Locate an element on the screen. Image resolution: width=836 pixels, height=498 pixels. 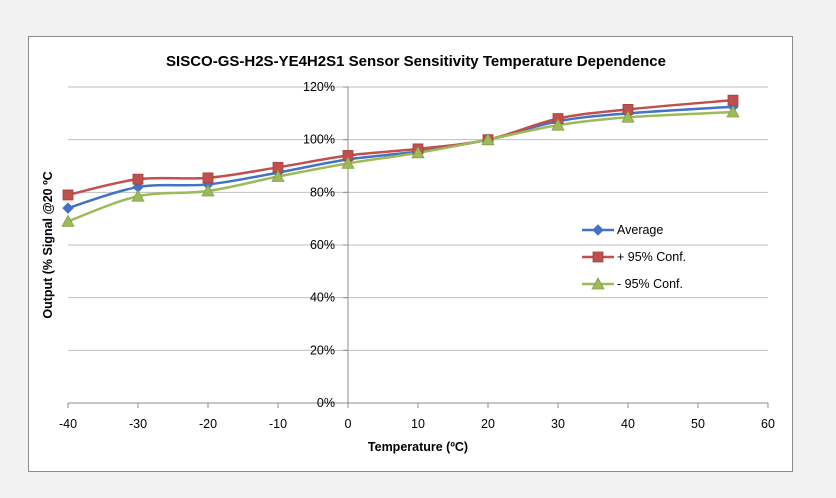
x-tick-label: 60 is located at coordinates (768, 424).